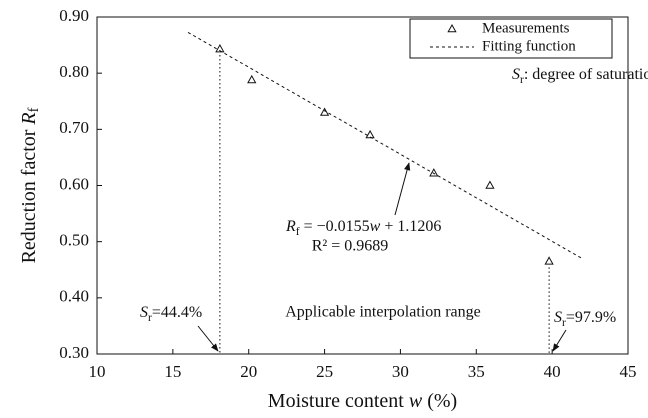  Describe the element at coordinates (591, 317) in the screenshot. I see `sr-high-part: =97.9%` at that location.